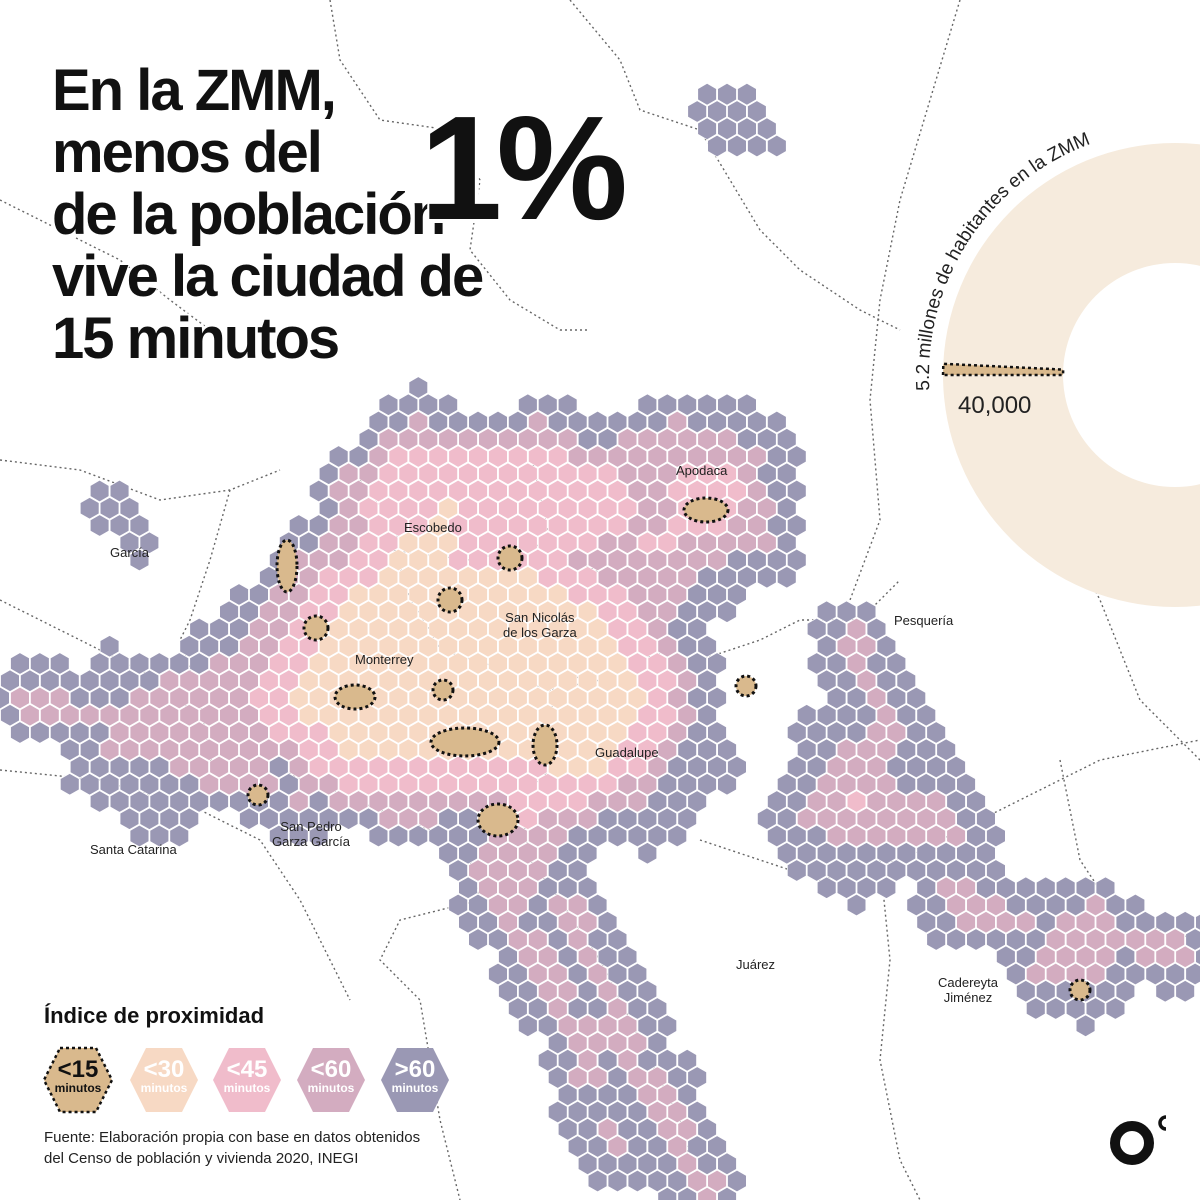 This screenshot has height=1200, width=1200. What do you see at coordinates (78, 1088) in the screenshot?
I see `legend-unit-15: minutos` at bounding box center [78, 1088].